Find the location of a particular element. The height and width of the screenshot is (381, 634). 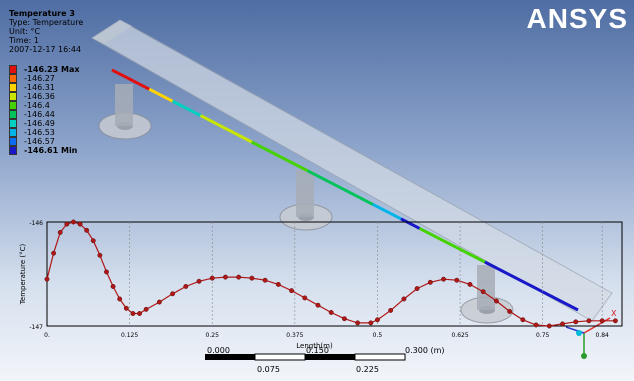

ansys-logo: ANSYS is located at coordinates (577, 19).